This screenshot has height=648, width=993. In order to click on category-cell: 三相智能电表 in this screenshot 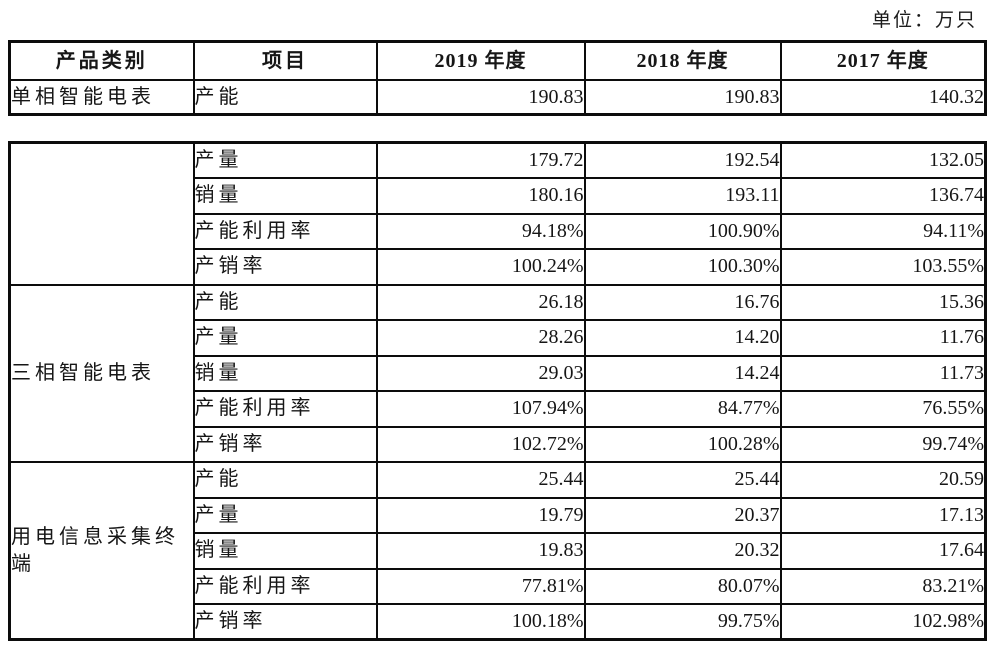, I will do `click(101, 373)`.